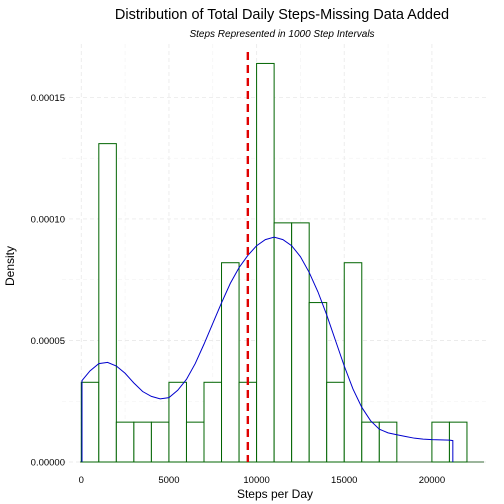  I want to click on y-tick-label: 0.00015, so click(48, 98).